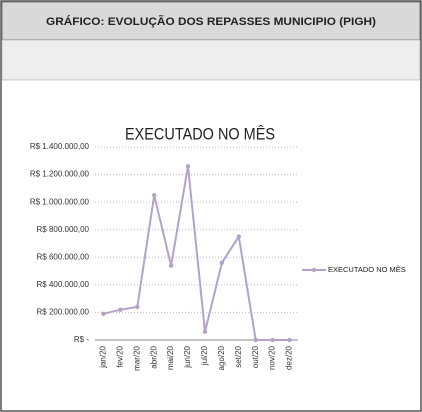 The height and width of the screenshot is (412, 422). I want to click on x-tick-label: nov/20, so click(272, 357).